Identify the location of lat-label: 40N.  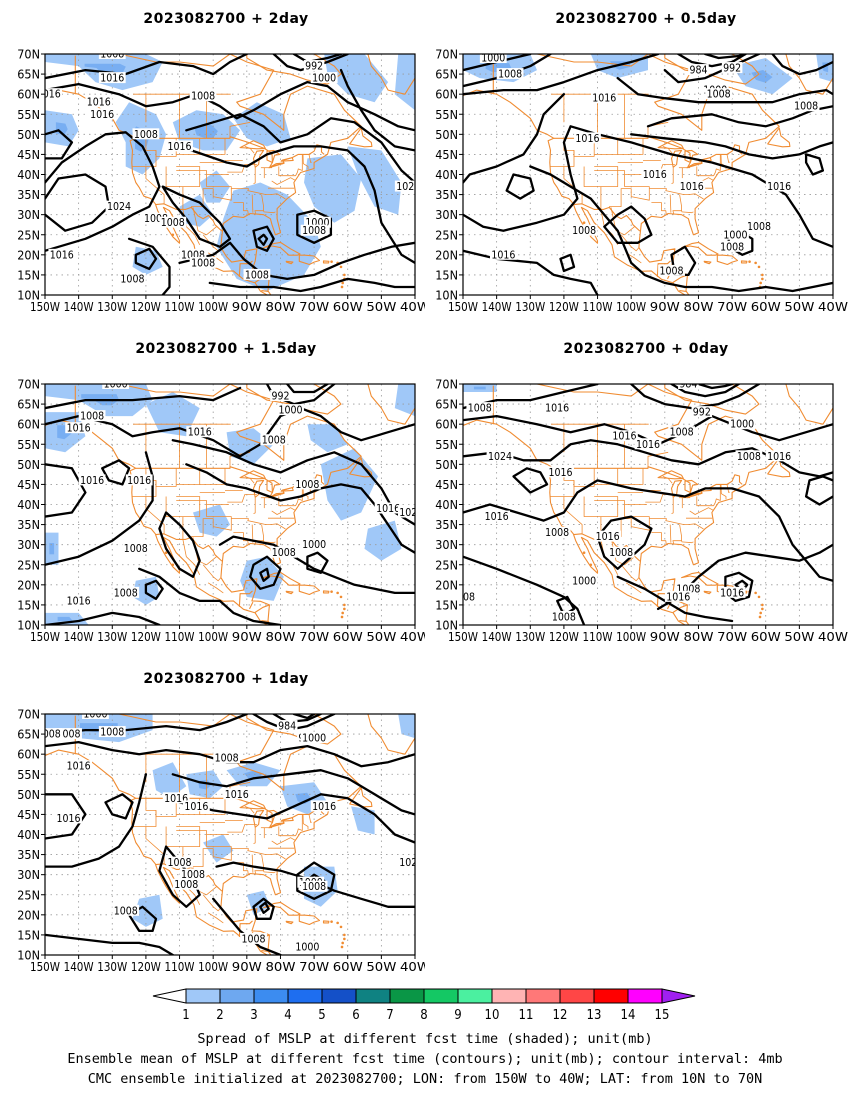
(28, 834).